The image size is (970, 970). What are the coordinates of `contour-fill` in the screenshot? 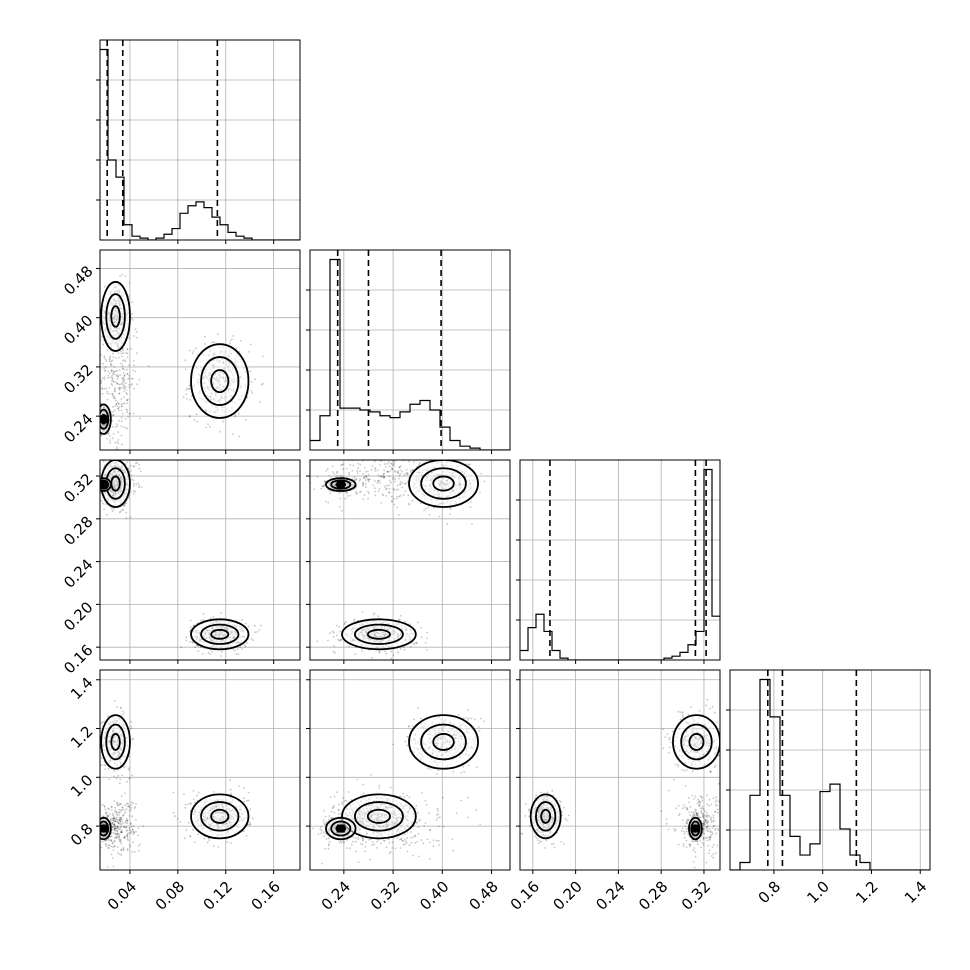 It's located at (115, 316).